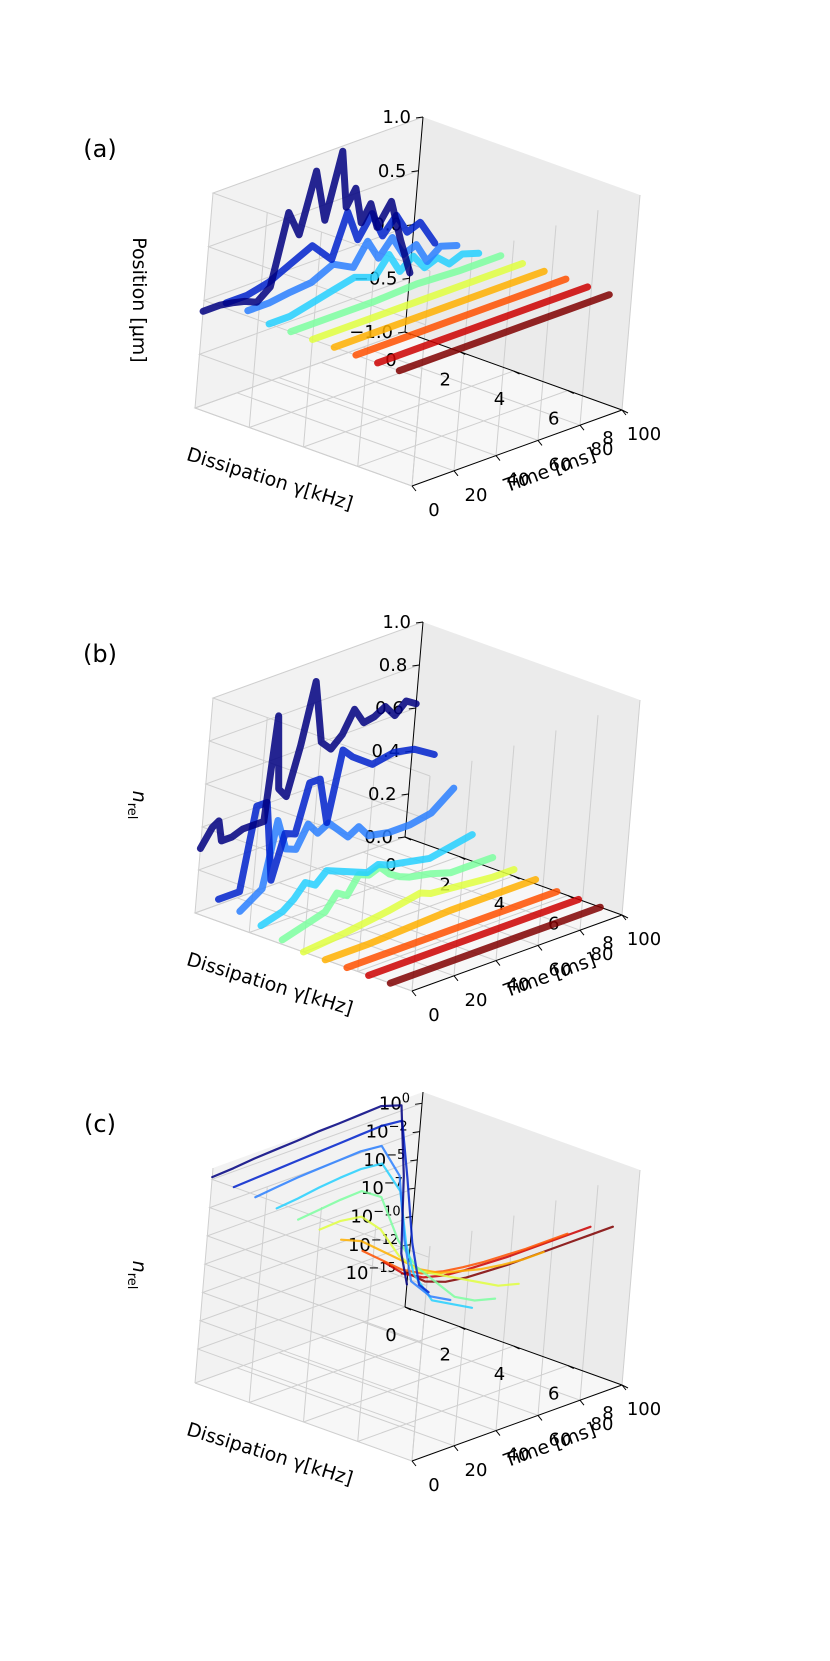 The width and height of the screenshot is (830, 1661). Describe the element at coordinates (384, 1159) in the screenshot. I see `z-tick-label: 10⁻⁵` at that location.